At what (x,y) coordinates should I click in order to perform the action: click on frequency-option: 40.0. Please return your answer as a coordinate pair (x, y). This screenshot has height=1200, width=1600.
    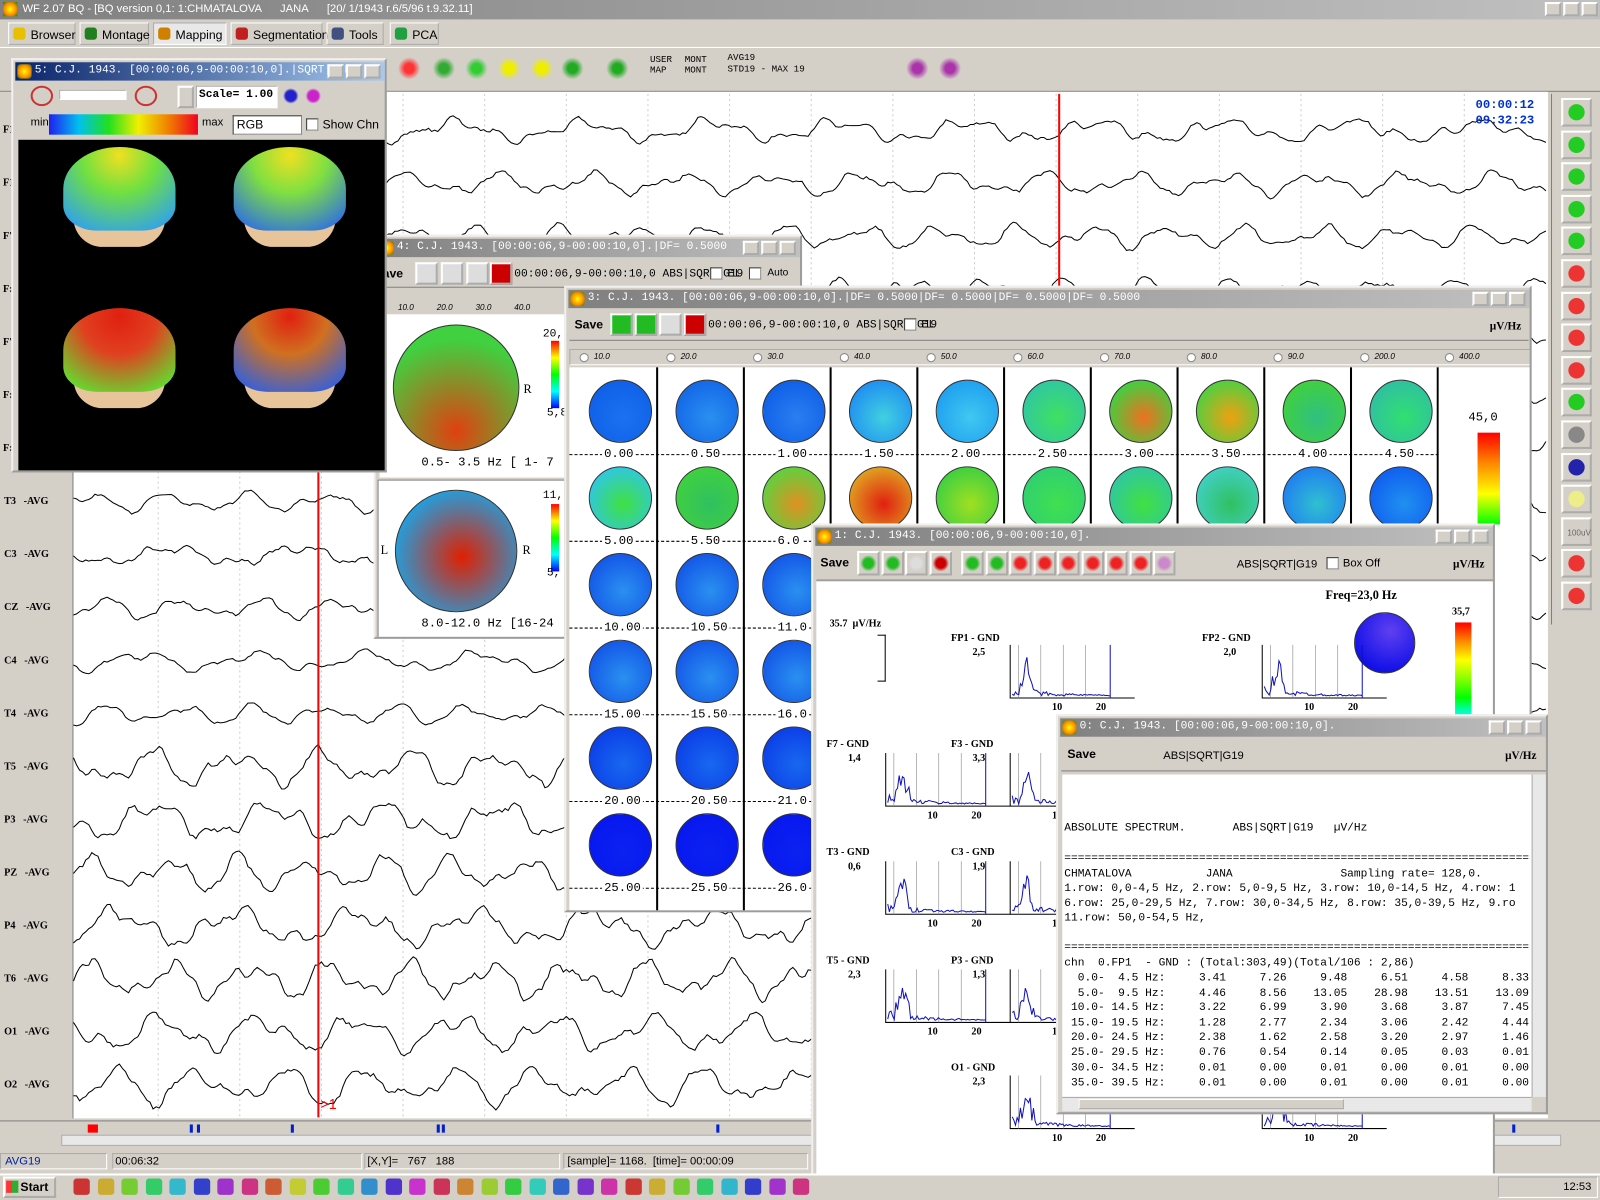
    Looking at the image, I should click on (522, 308).